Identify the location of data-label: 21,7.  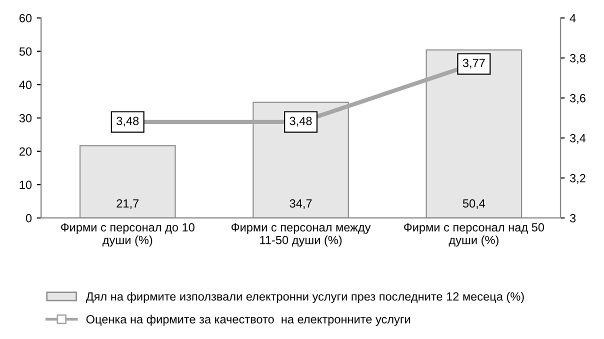
(127, 204).